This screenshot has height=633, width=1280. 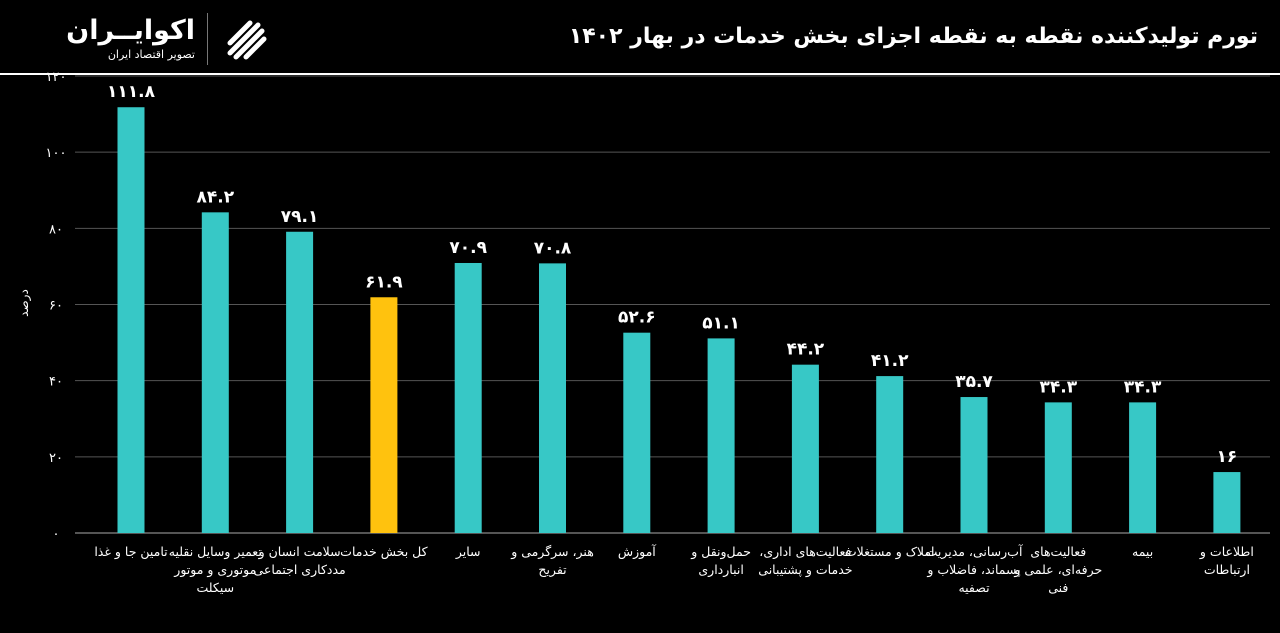 I want to click on logo-text: اکوایــران تصویر اقتصاد ایران, so click(x=130, y=39).